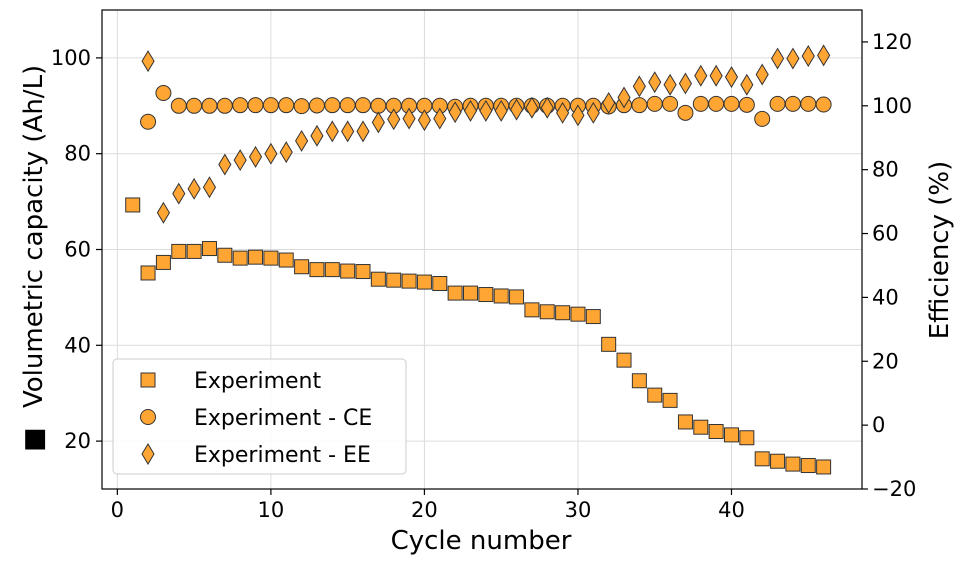 This screenshot has height=566, width=965. What do you see at coordinates (271, 510) in the screenshot?
I see `x-tick-label: 10` at bounding box center [271, 510].